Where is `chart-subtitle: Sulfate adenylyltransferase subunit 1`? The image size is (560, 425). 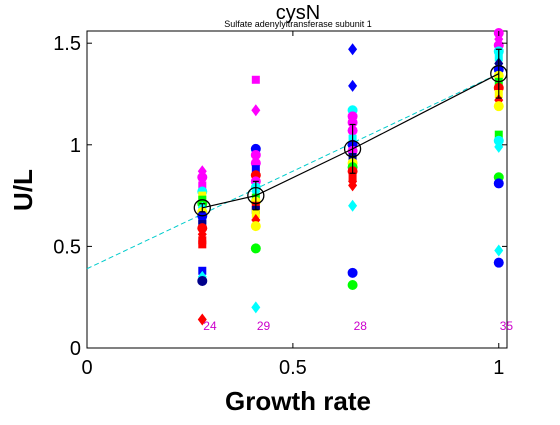 chart-subtitle: Sulfate adenylyltransferase subunit 1 is located at coordinates (298, 24).